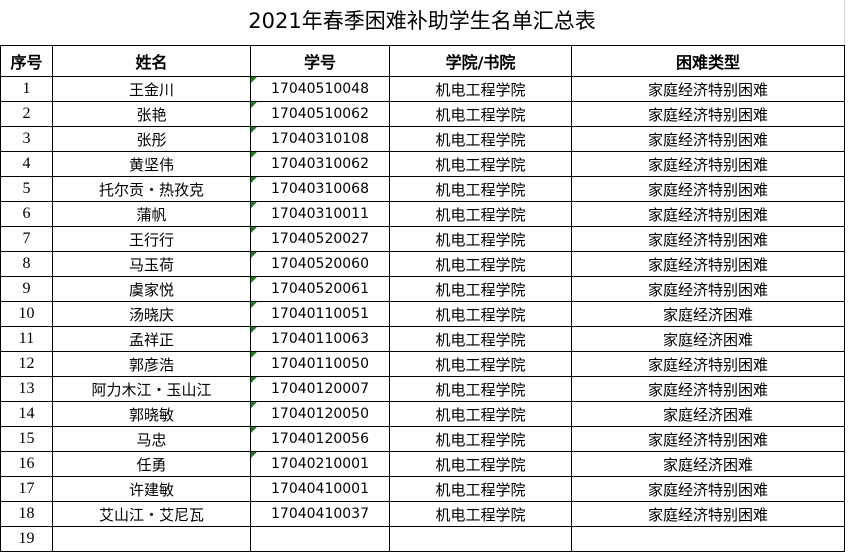  I want to click on cell-student-id: 17040310068, so click(320, 189).